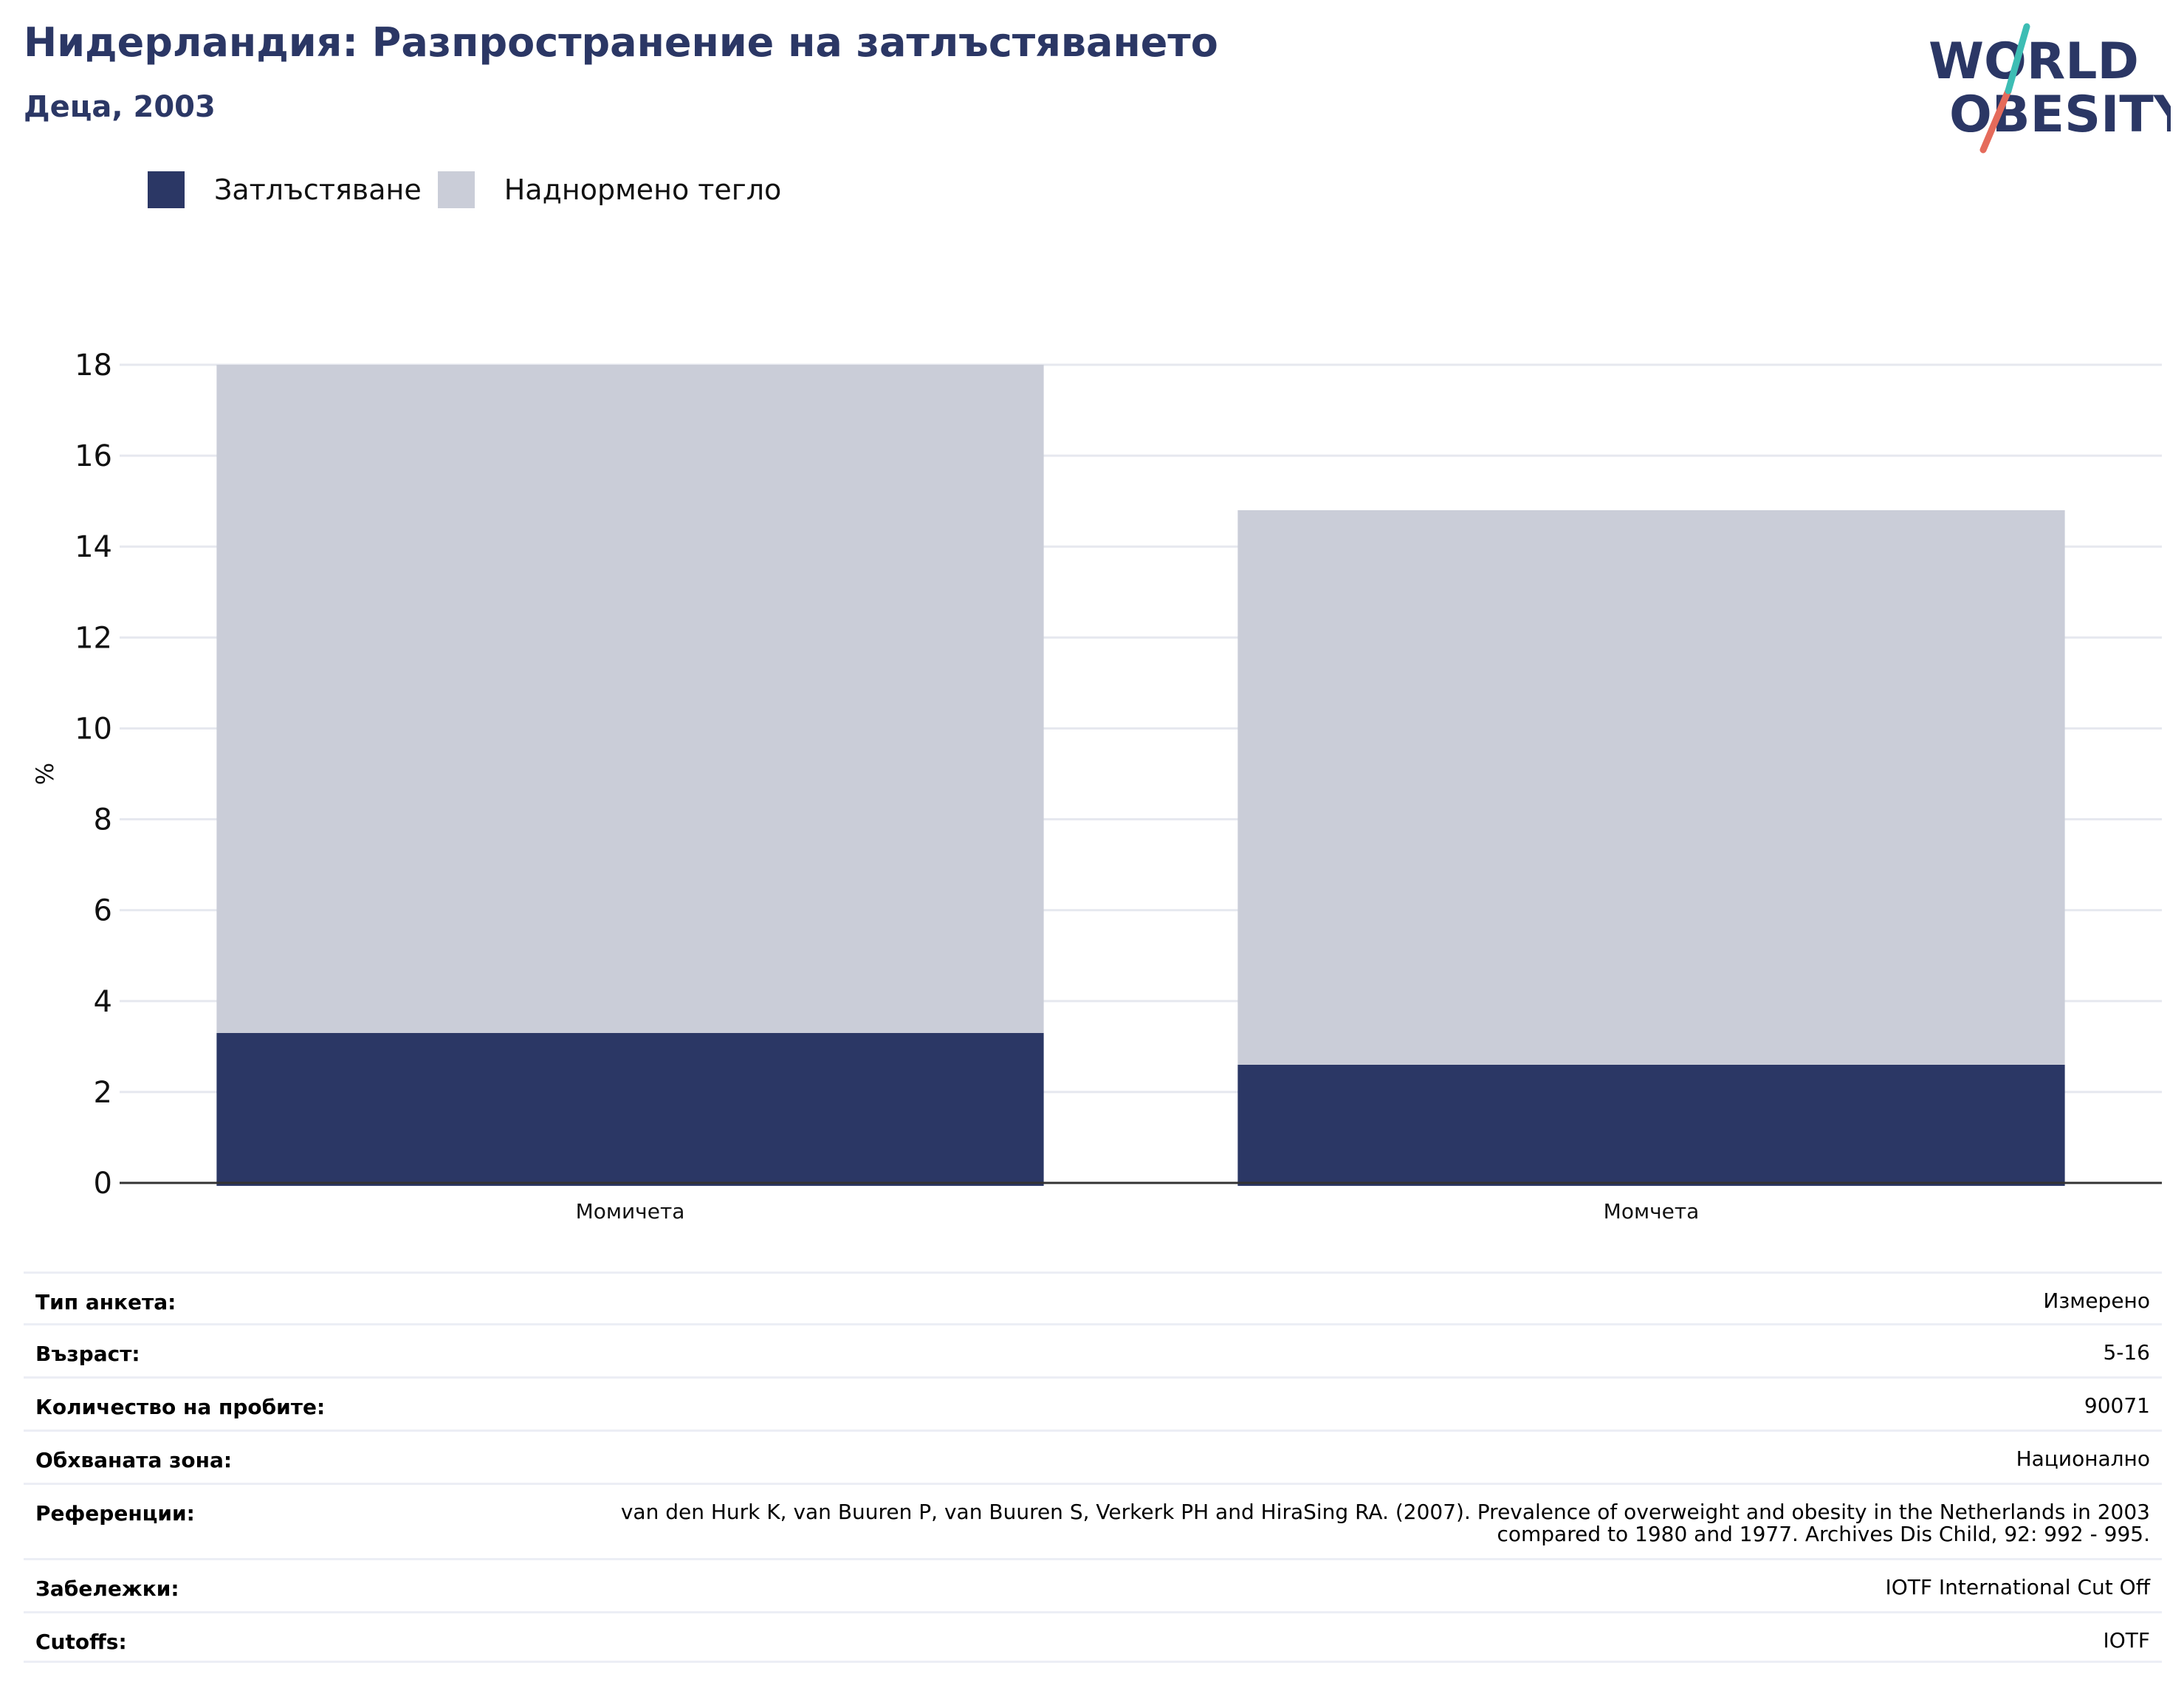  Describe the element at coordinates (105, 1302) in the screenshot. I see `details-label: Тип анкета:` at that location.